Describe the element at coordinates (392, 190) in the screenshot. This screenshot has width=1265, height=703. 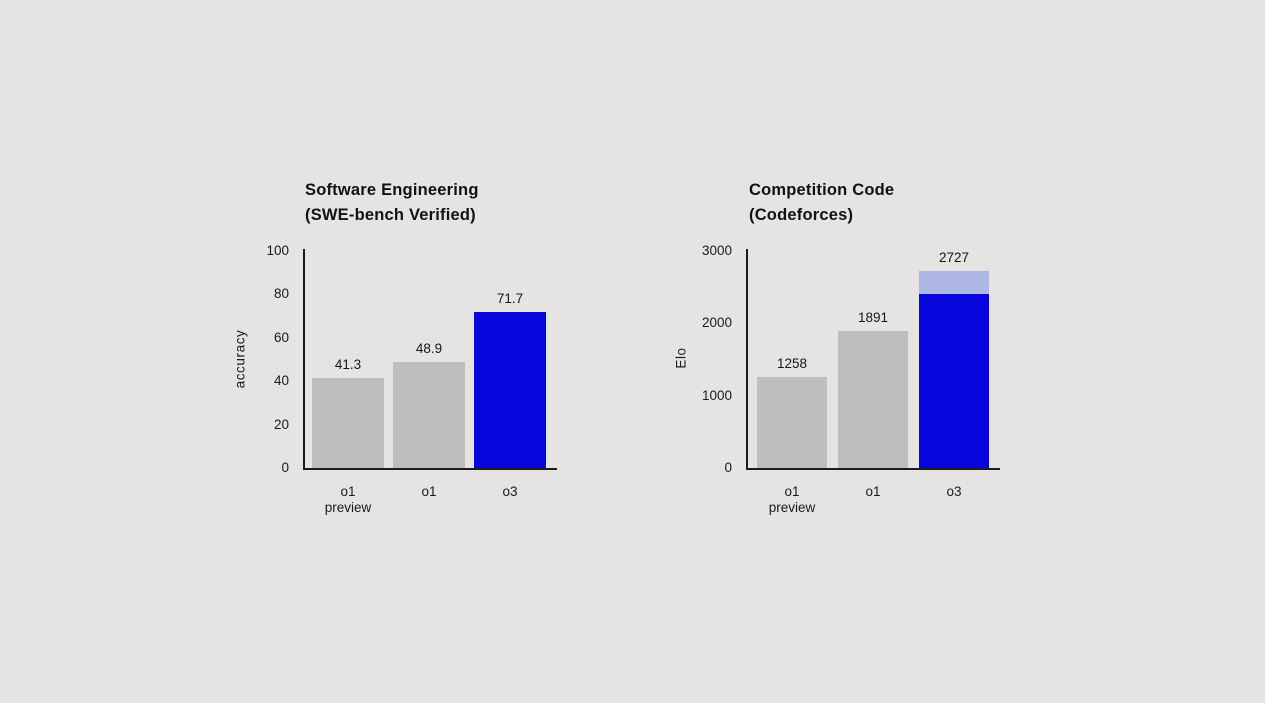
I see `chart-title-line-1: Software Engineering` at that location.